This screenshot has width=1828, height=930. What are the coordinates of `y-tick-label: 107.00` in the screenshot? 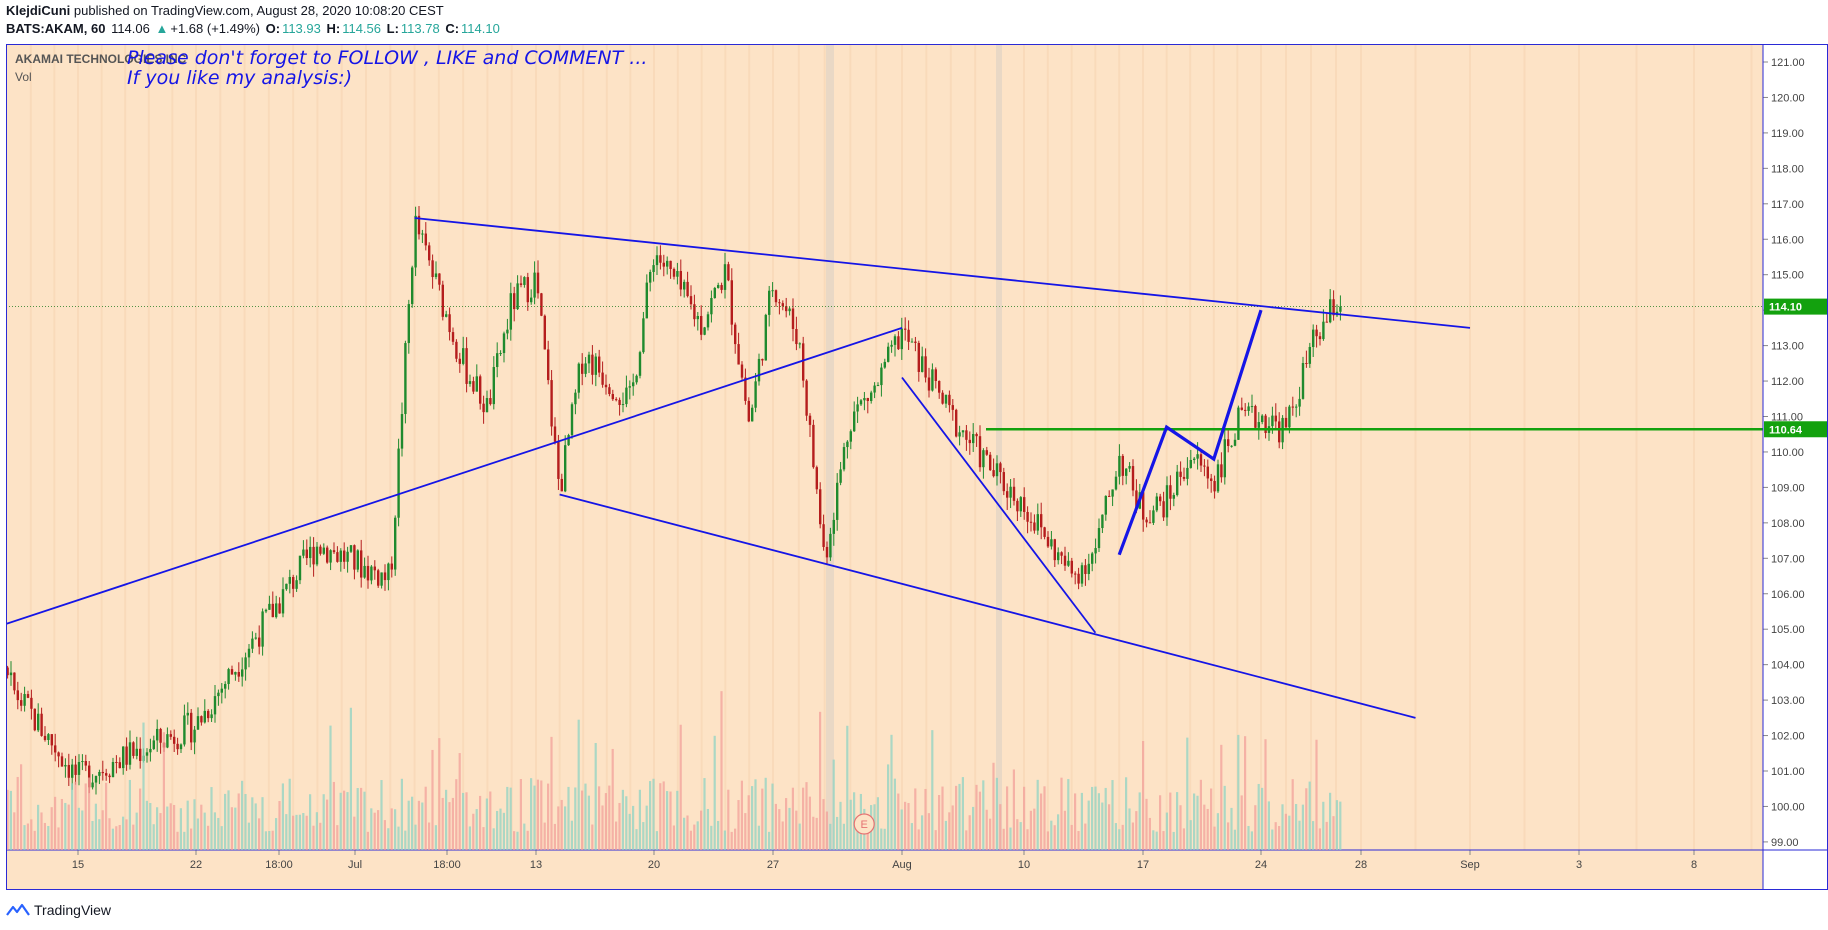 It's located at (1788, 559).